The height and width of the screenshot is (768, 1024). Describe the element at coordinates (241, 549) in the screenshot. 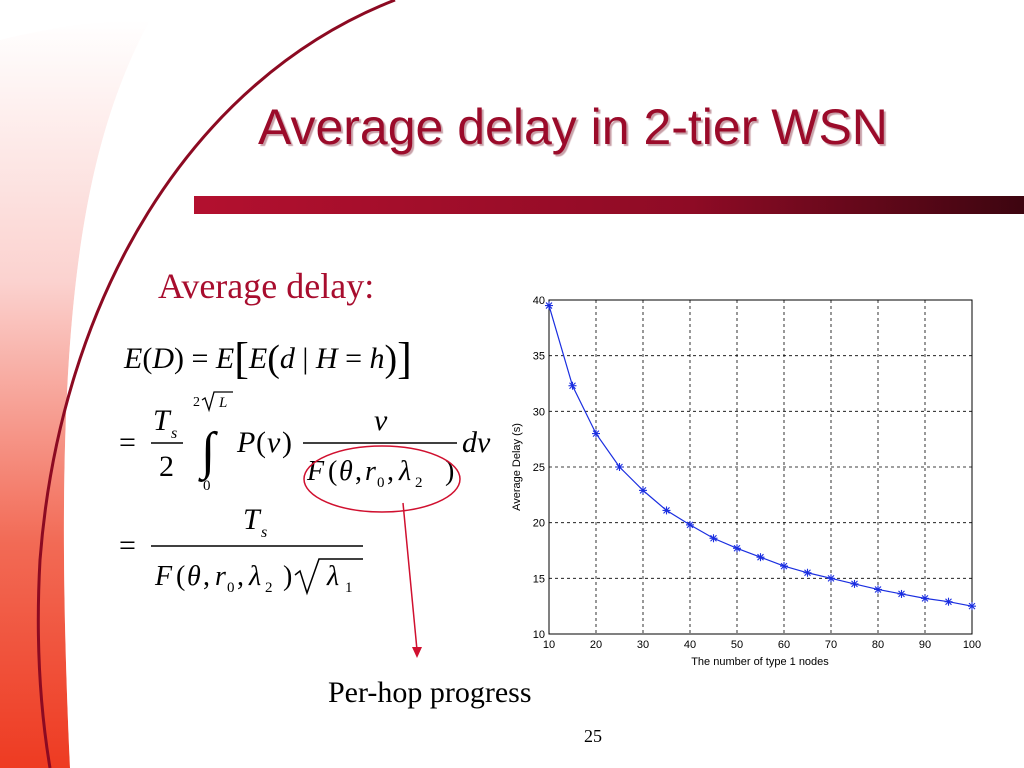

I see `equation-line-3: = T s F ( θ , r 0 , λ 2 ) λ 1` at that location.